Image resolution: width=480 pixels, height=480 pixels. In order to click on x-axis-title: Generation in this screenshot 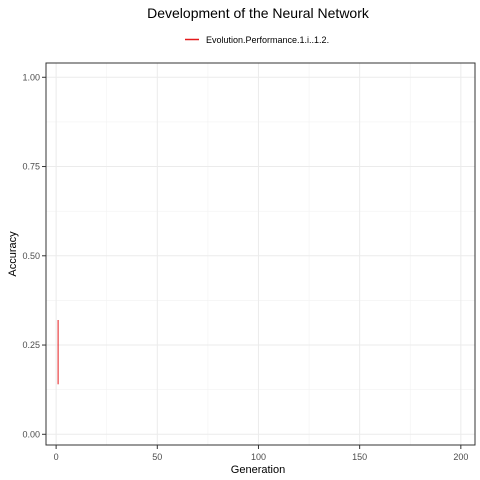, I will do `click(258, 470)`.